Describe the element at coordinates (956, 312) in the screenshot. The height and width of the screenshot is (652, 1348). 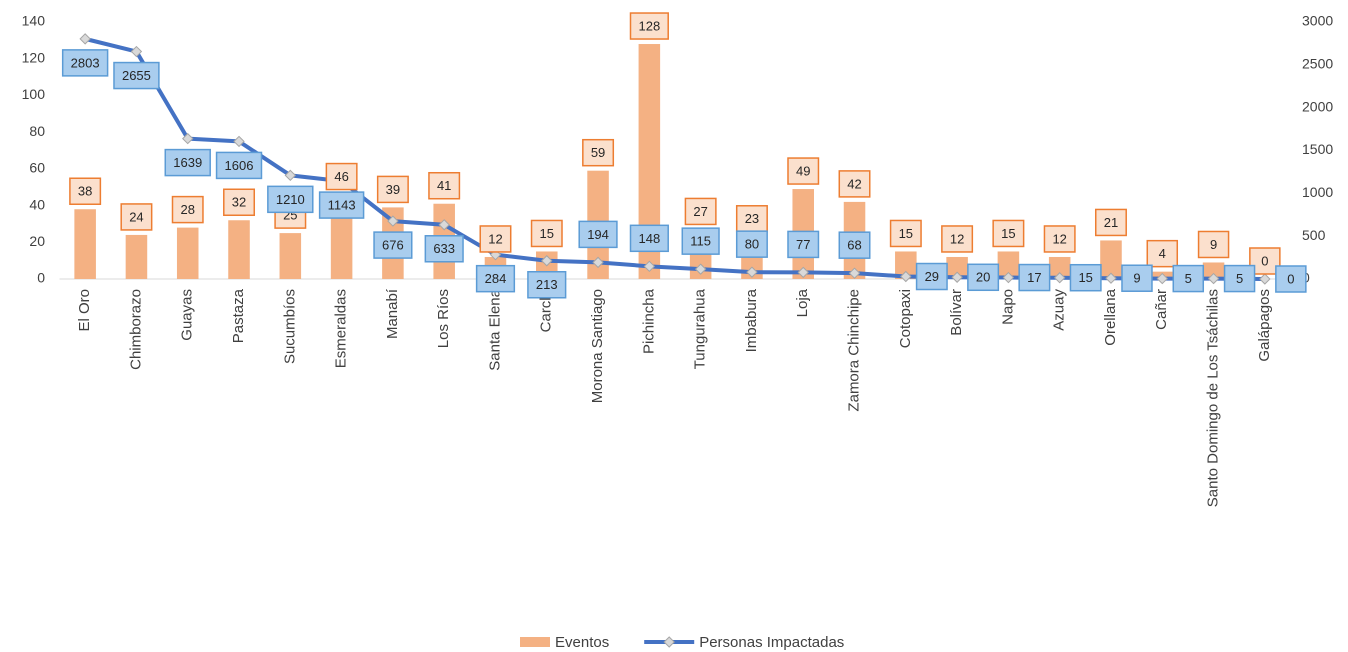
I see `x-tick-label: Bolívar` at that location.